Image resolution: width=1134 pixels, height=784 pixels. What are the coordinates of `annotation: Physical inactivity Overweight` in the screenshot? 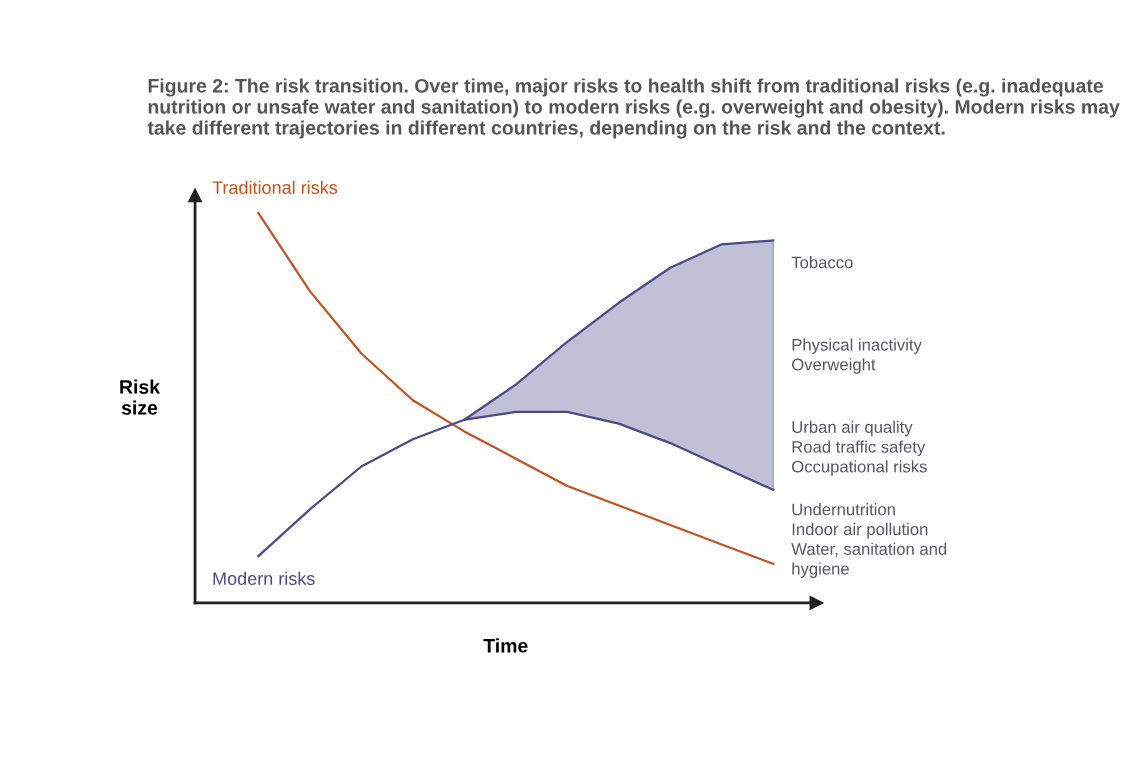 It's located at (857, 356).